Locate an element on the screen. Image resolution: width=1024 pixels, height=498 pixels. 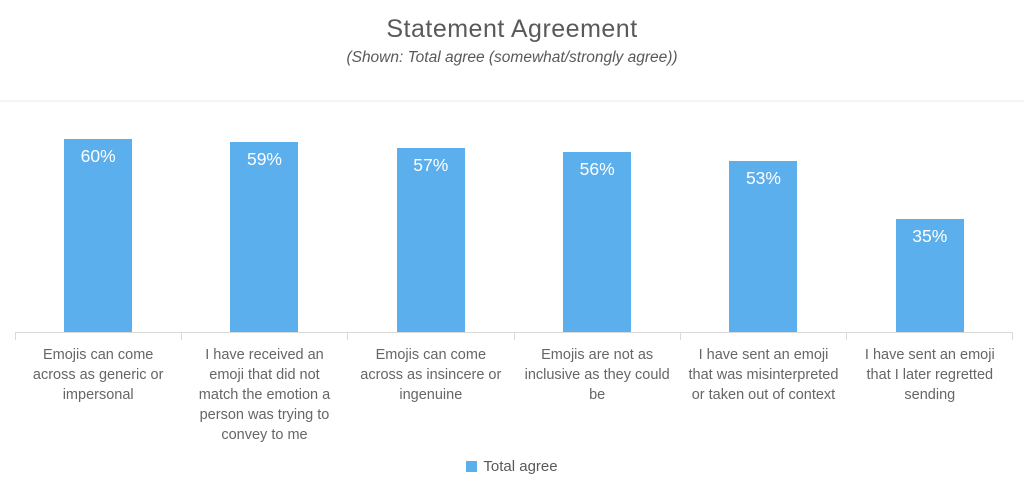
header-divider-line is located at coordinates (512, 101).